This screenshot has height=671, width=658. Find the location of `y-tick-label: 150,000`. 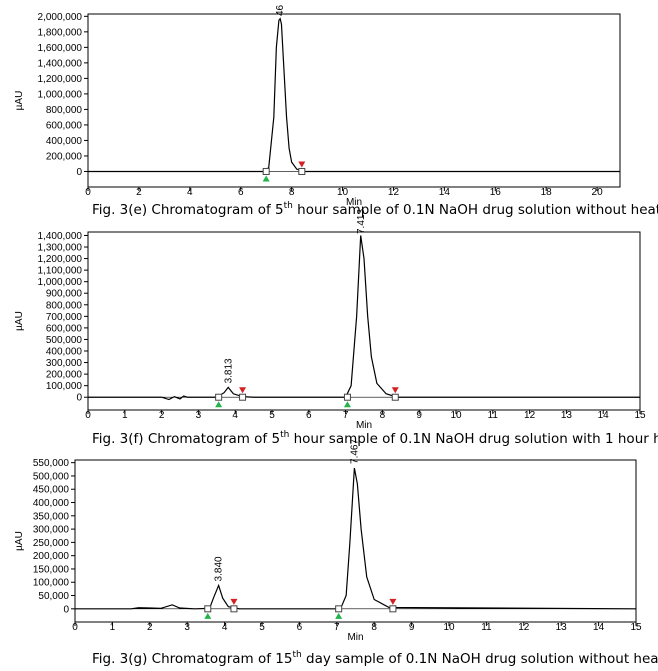

y-tick-label: 150,000 is located at coordinates (51, 569).